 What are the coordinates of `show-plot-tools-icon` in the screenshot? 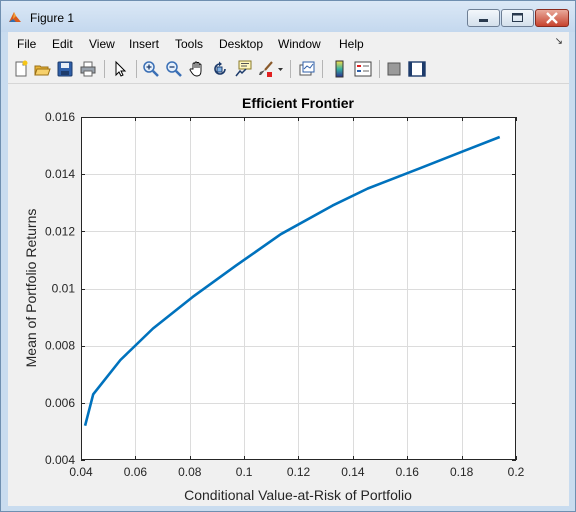 It's located at (417, 69).